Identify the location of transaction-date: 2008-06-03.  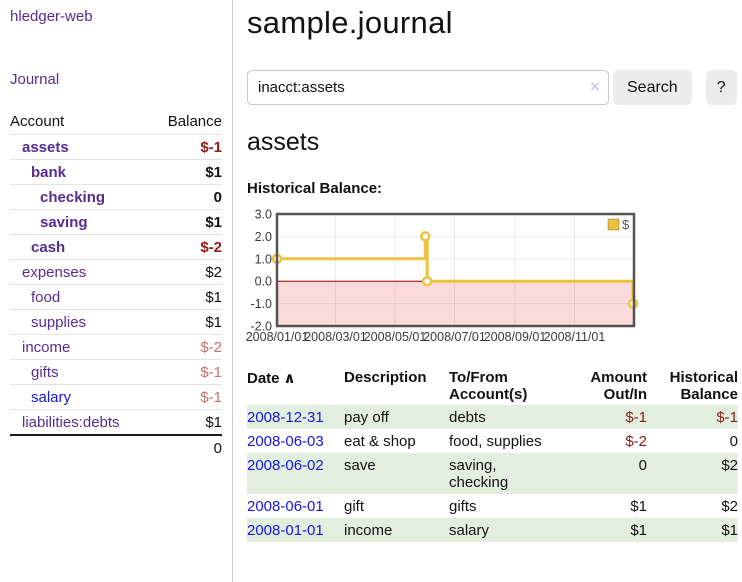
(295, 441).